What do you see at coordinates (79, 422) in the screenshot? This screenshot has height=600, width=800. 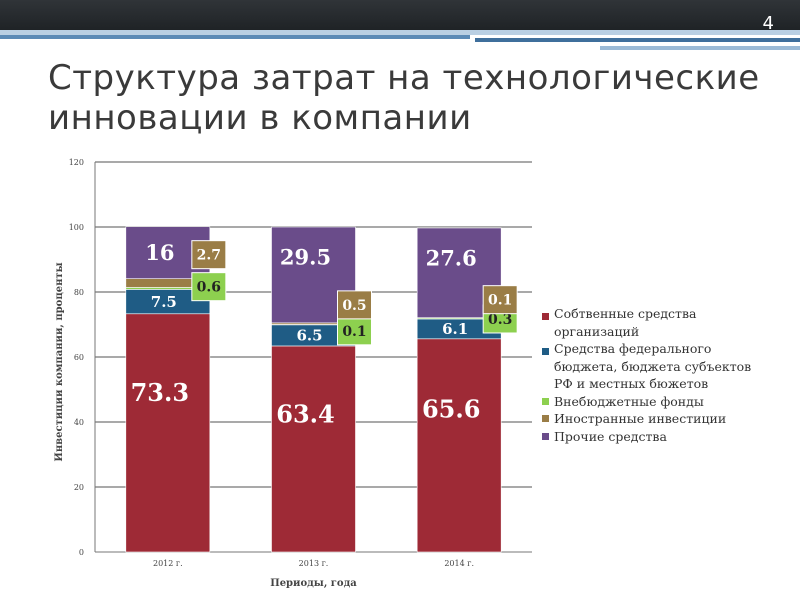 I see `y-tick-label: 40` at bounding box center [79, 422].